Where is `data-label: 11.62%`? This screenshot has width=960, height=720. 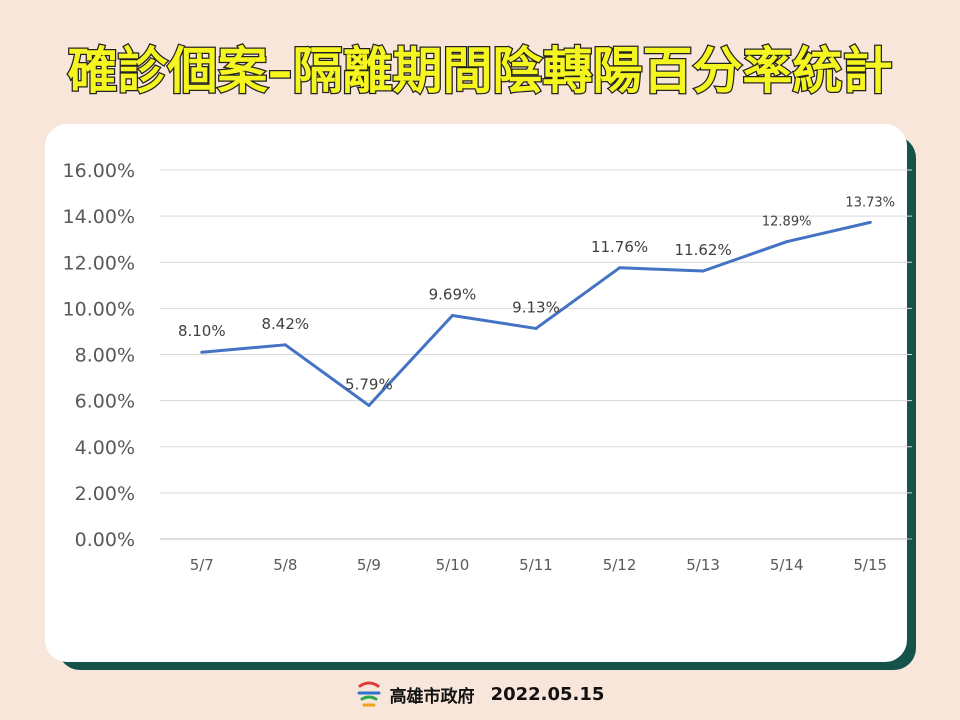
data-label: 11.62% is located at coordinates (703, 250).